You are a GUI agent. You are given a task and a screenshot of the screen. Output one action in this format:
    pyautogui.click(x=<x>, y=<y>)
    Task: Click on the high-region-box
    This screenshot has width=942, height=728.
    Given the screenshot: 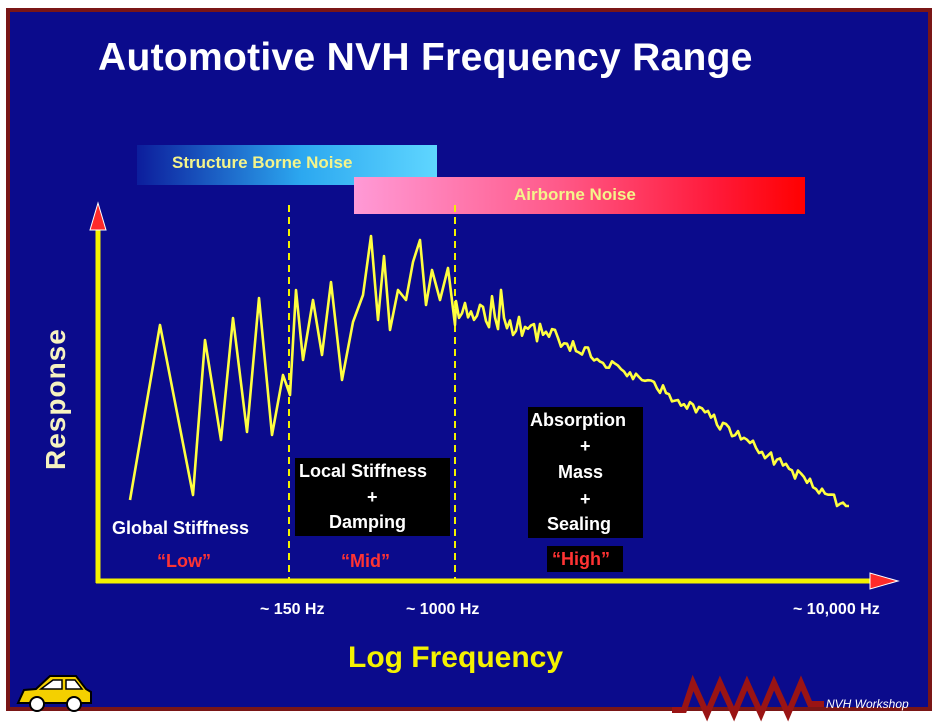 What is the action you would take?
    pyautogui.click(x=585, y=472)
    